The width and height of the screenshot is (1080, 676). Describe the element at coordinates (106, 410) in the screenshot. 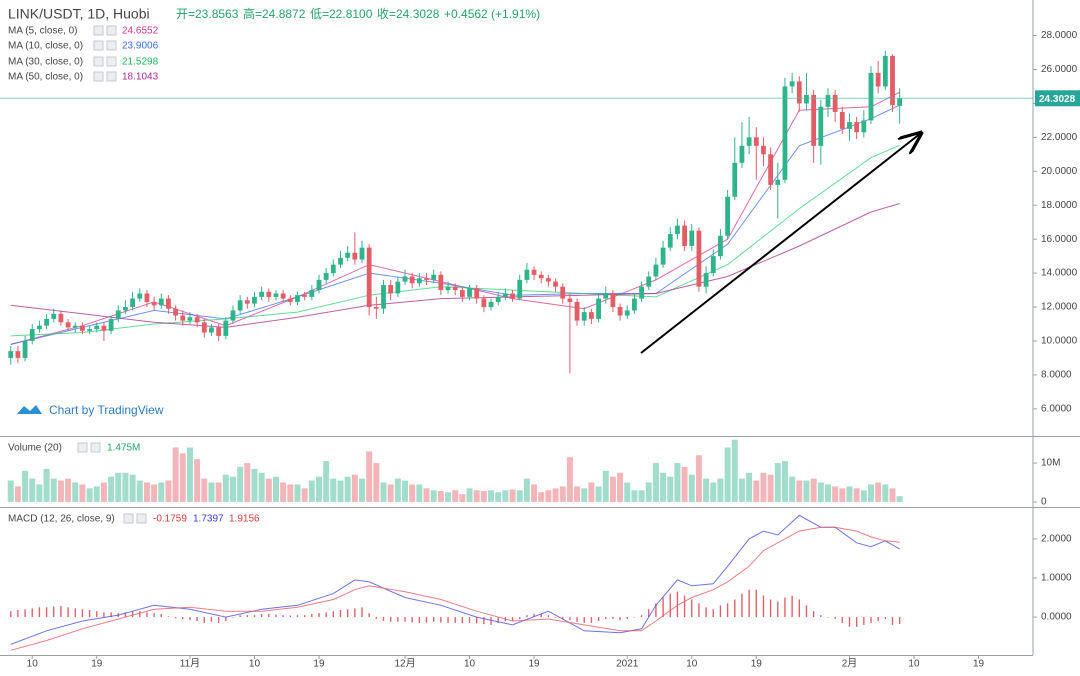

I see `credit: Chart by TradingView` at that location.